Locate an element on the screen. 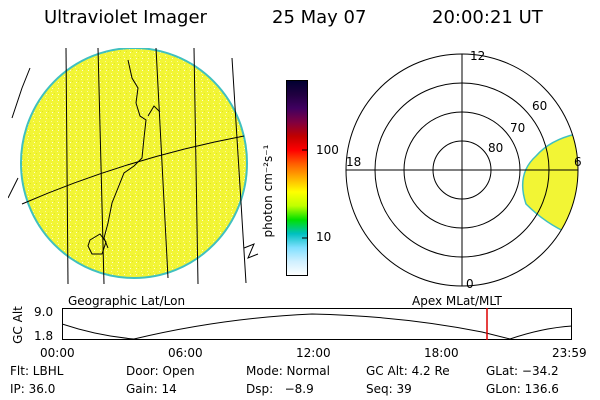 The image size is (600, 400). mlt-label-18: 18 is located at coordinates (353, 162).